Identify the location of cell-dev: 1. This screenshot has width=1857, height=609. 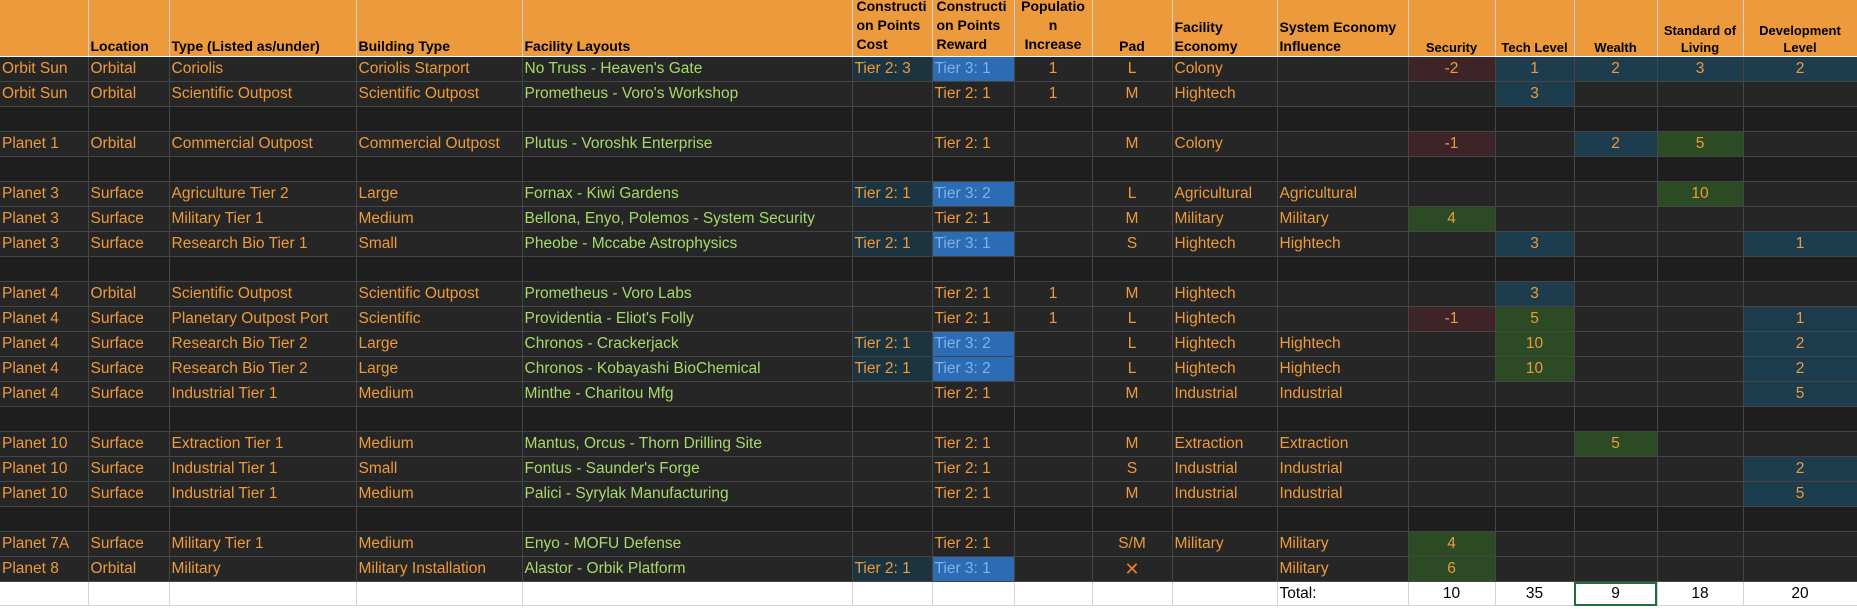
(1800, 244).